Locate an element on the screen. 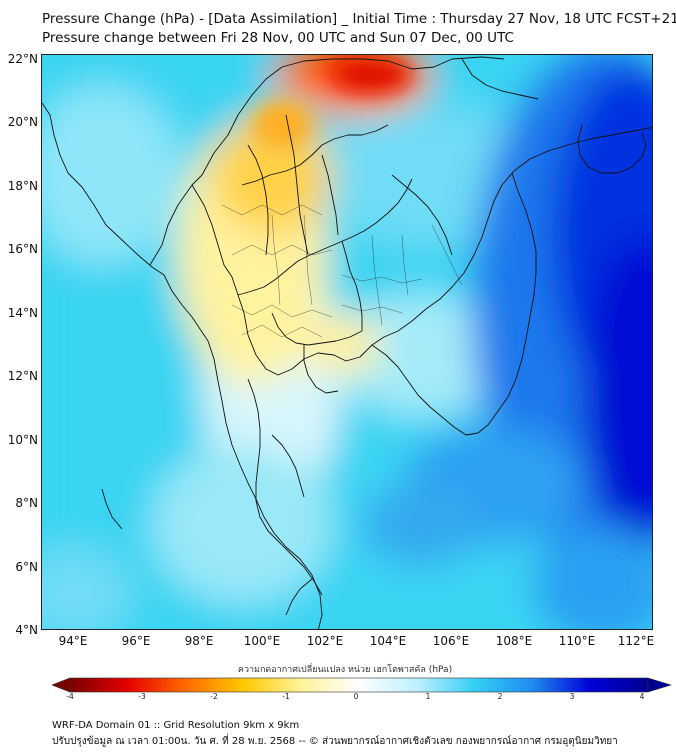 This screenshot has height=756, width=676. colorbar-tick: -2 is located at coordinates (214, 696).